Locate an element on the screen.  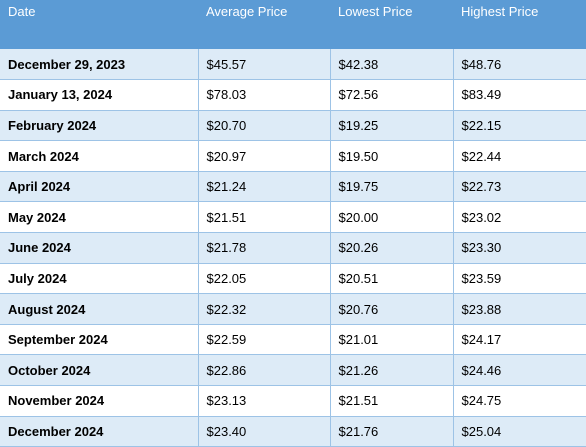
cell-date: April 2024 is located at coordinates (99, 187).